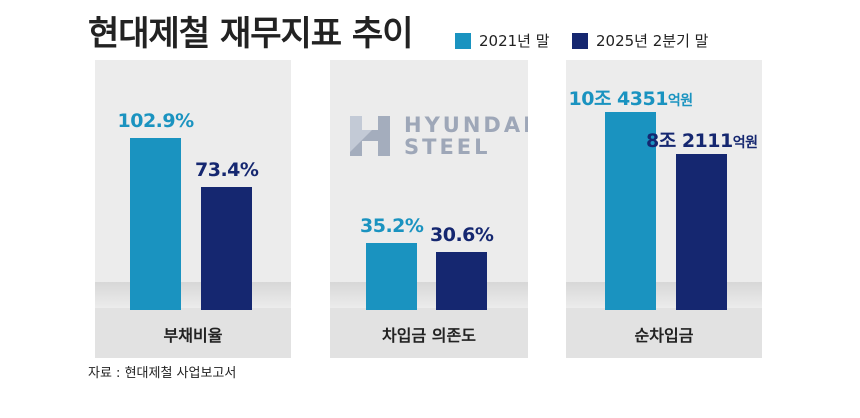 This screenshot has height=418, width=860. I want to click on borrowing-dependency-caption: 차입금 의존도, so click(429, 335).